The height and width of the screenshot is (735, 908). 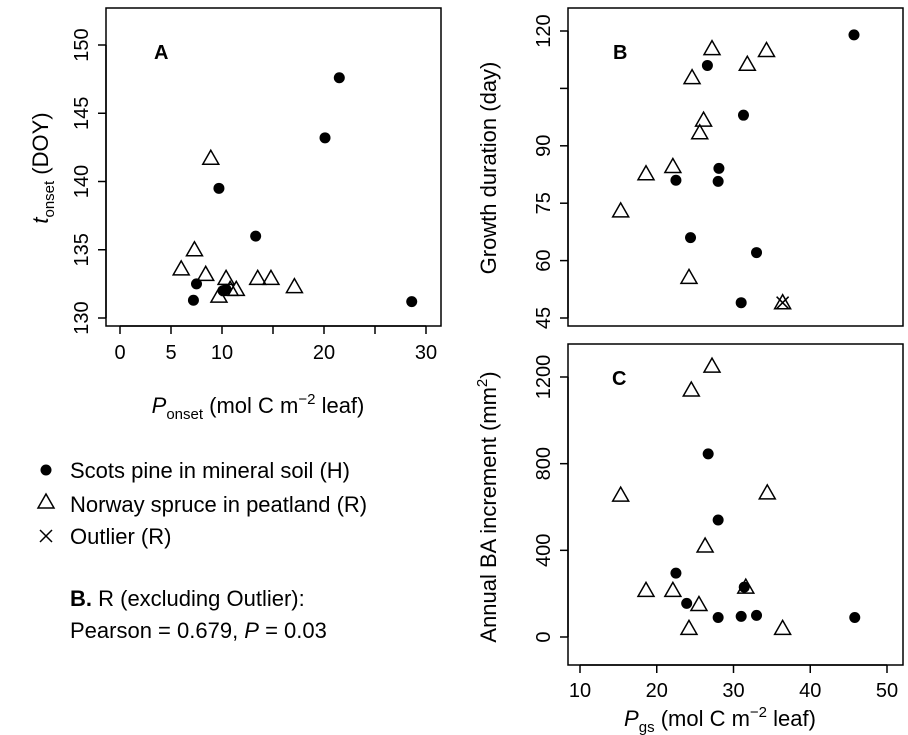 I want to click on panel-c-y-tick-label: 1200, so click(x=544, y=377).